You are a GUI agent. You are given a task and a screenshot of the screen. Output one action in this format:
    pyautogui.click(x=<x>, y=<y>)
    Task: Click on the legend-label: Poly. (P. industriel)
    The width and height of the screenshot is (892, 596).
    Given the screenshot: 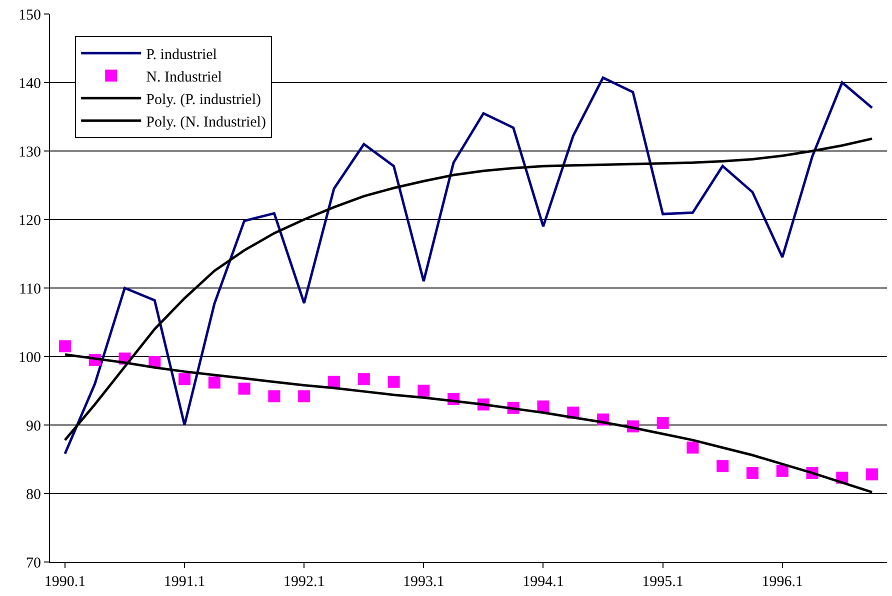 What is the action you would take?
    pyautogui.click(x=203, y=100)
    